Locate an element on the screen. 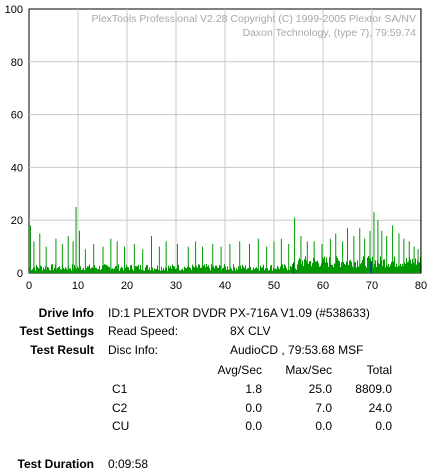 The height and width of the screenshot is (471, 447). x-tick-label: 20 is located at coordinates (127, 286).